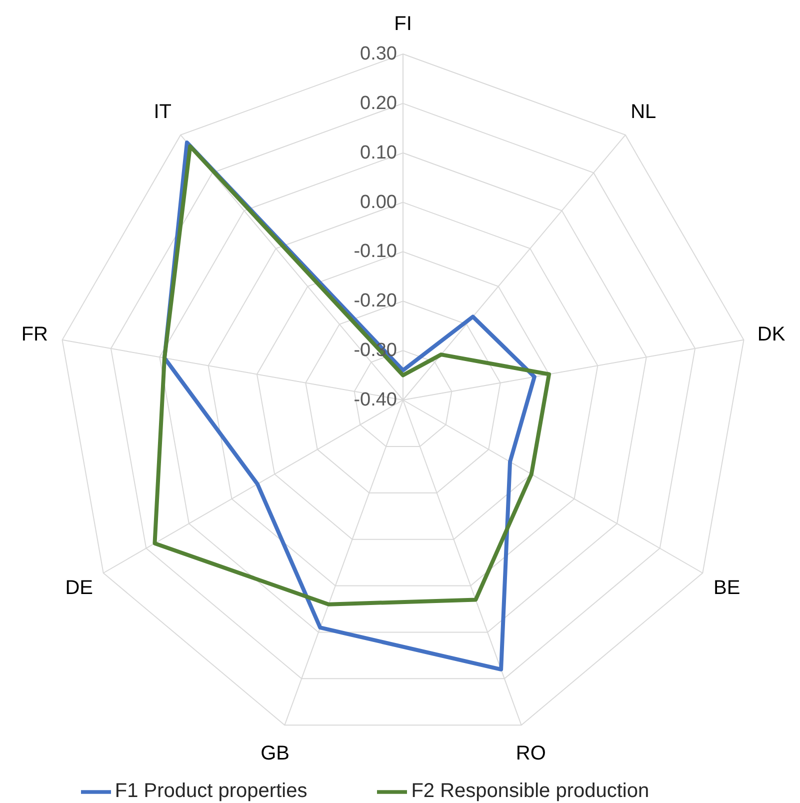 The height and width of the screenshot is (803, 800). Describe the element at coordinates (163, 111) in the screenshot. I see `spoke-label: IT` at that location.